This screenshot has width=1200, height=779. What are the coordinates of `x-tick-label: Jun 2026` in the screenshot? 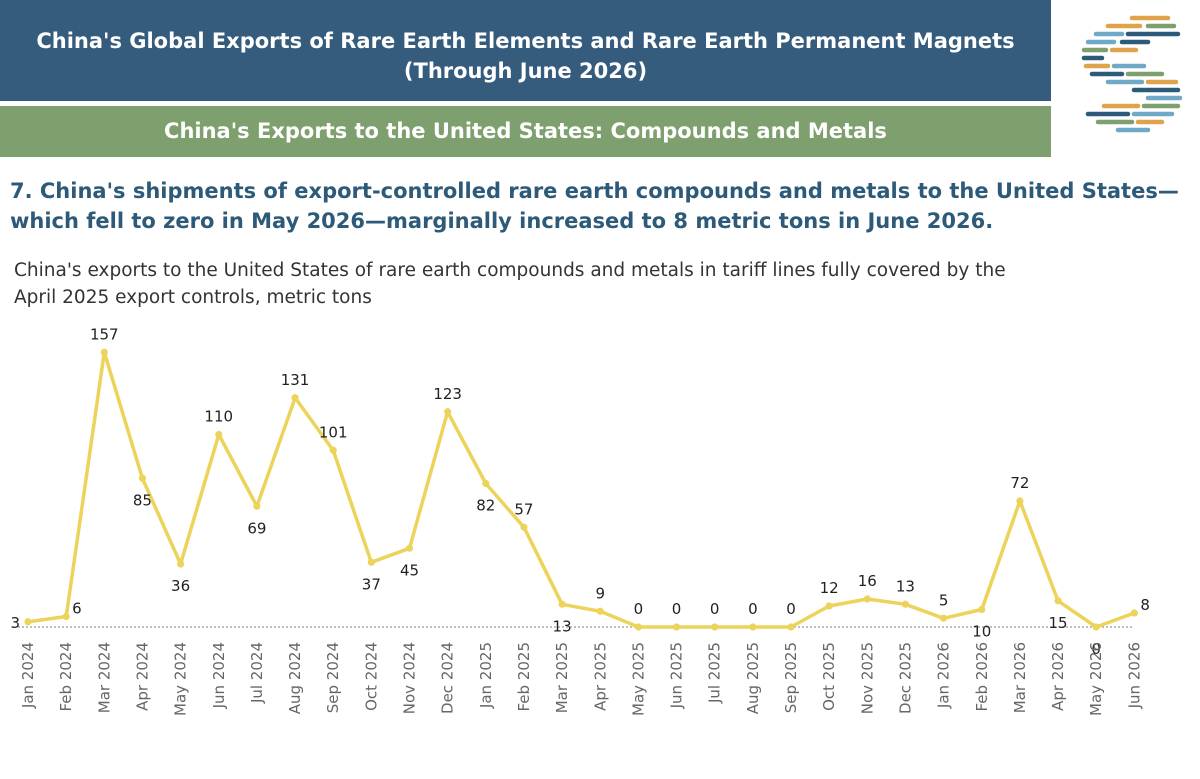 It's located at (1134, 675).